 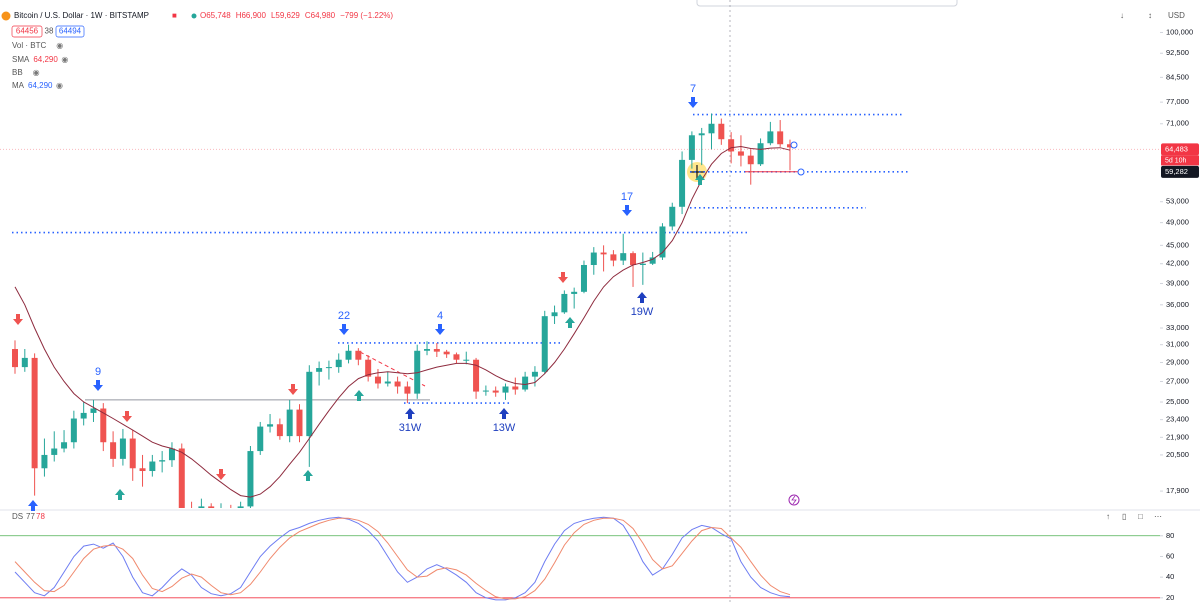 What do you see at coordinates (1177, 282) in the screenshot?
I see `y-tick-label: 39,000` at bounding box center [1177, 282].